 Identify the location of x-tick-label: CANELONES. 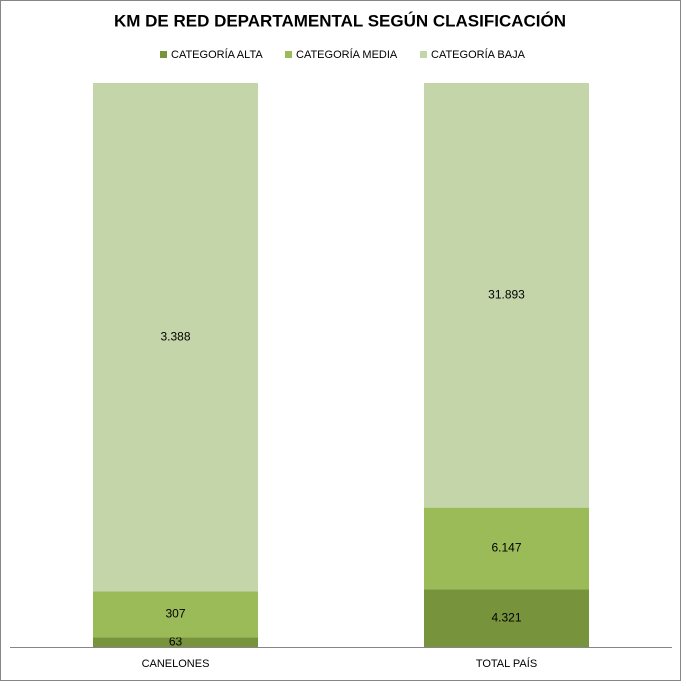
(176, 664).